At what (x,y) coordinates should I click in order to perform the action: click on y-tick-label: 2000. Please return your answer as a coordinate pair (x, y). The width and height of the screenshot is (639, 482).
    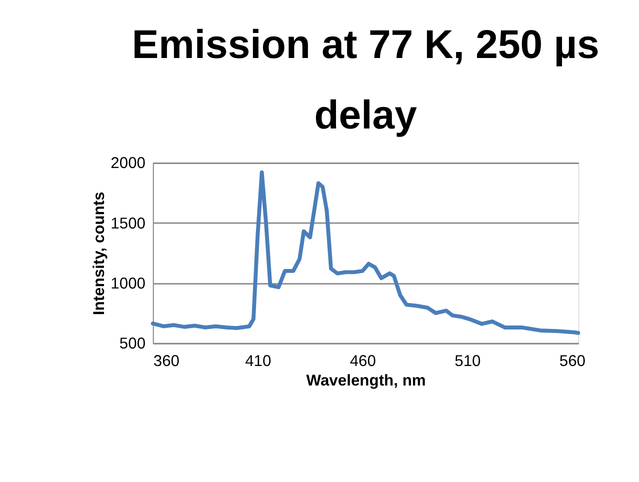
    Looking at the image, I should click on (128, 163).